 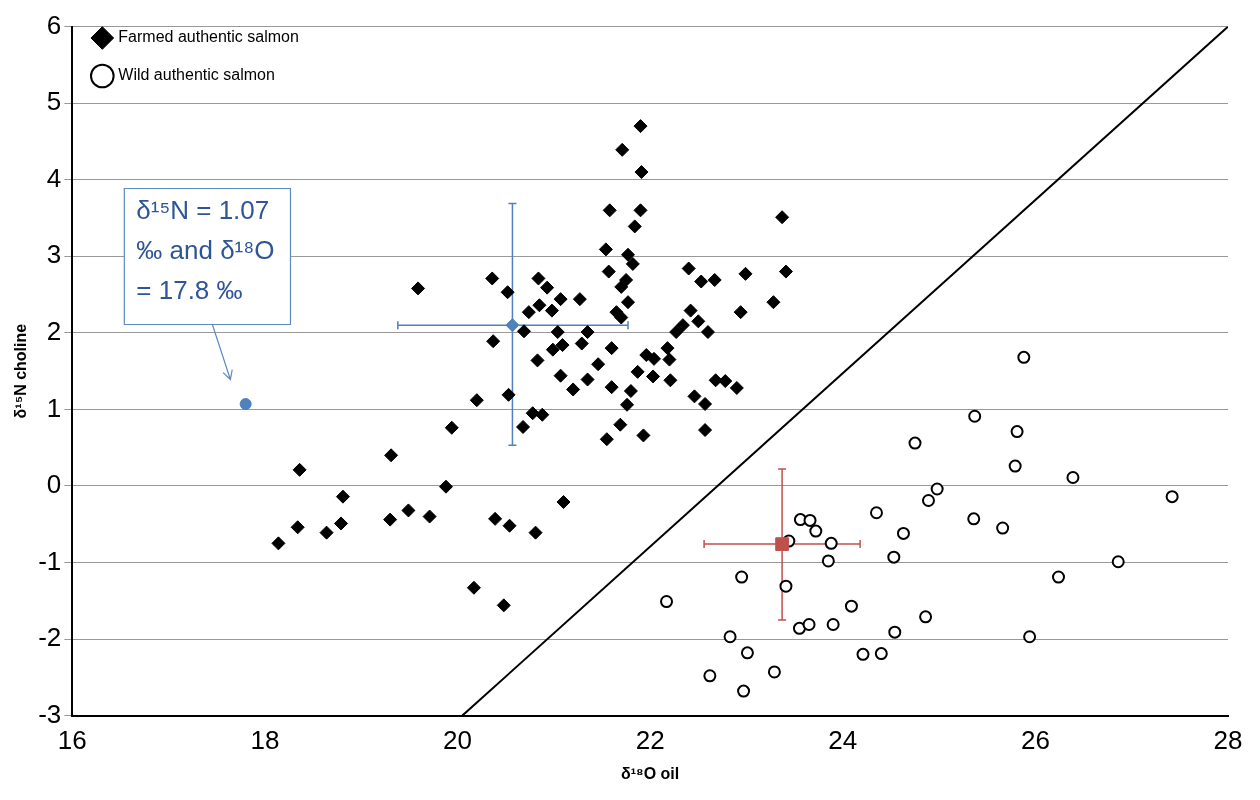 What do you see at coordinates (54, 101) in the screenshot?
I see `y-tick-label: 5` at bounding box center [54, 101].